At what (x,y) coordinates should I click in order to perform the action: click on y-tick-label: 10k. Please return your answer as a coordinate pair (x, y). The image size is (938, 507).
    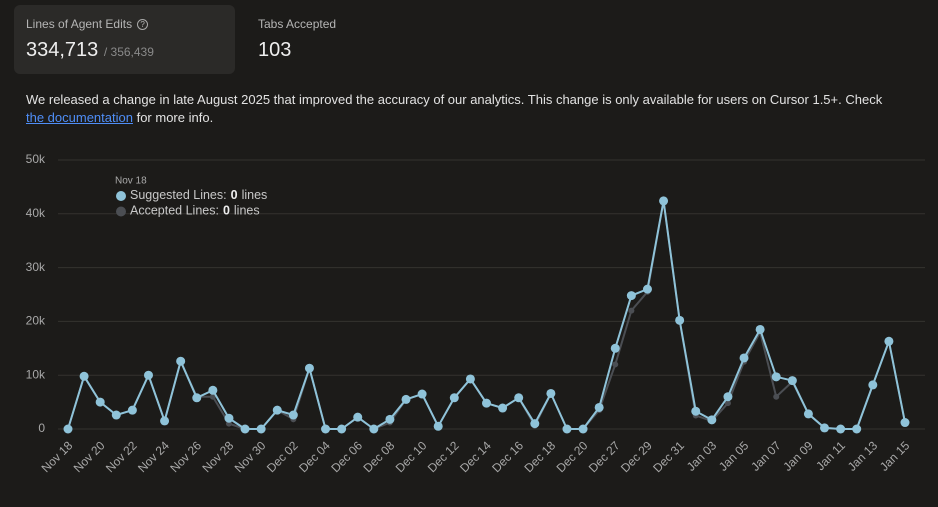
    Looking at the image, I should click on (36, 374).